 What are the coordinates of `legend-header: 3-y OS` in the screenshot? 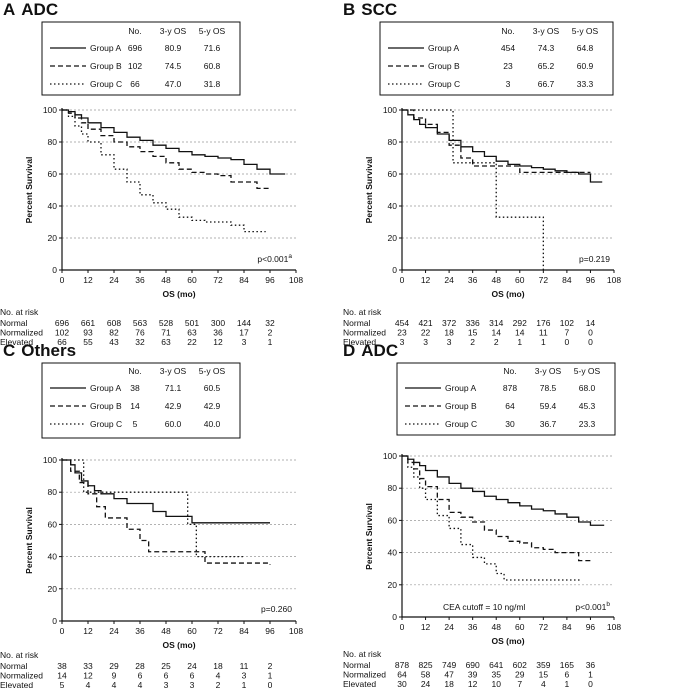 It's located at (548, 371).